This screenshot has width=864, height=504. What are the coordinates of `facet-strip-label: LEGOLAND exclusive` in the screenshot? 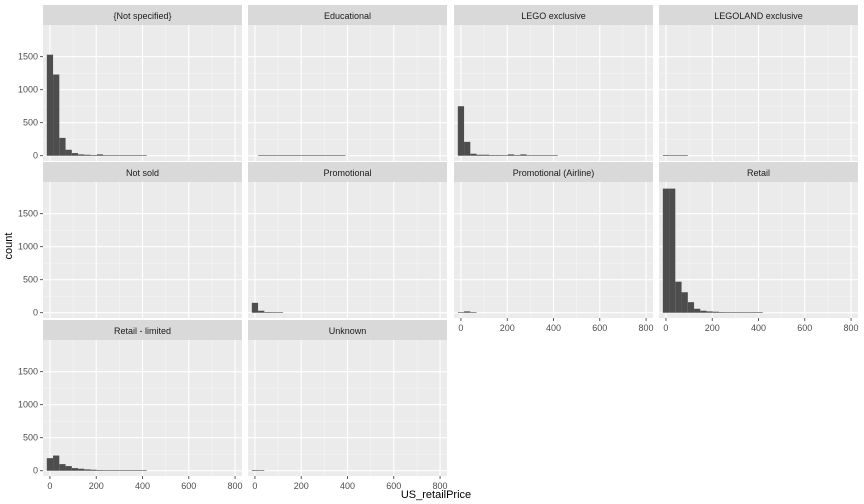 It's located at (758, 16).